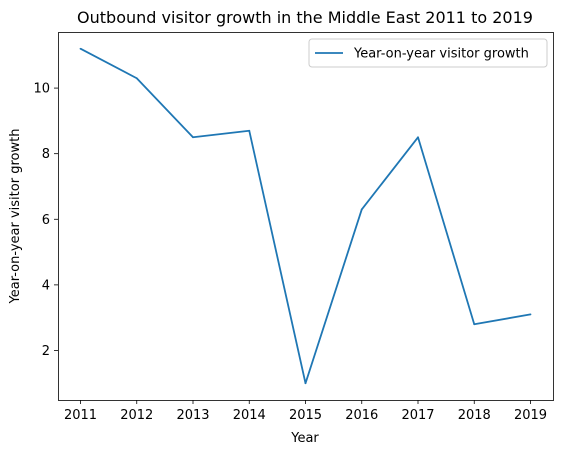 This screenshot has width=562, height=455. What do you see at coordinates (417, 415) in the screenshot?
I see `x-tick-label: 2017` at bounding box center [417, 415].